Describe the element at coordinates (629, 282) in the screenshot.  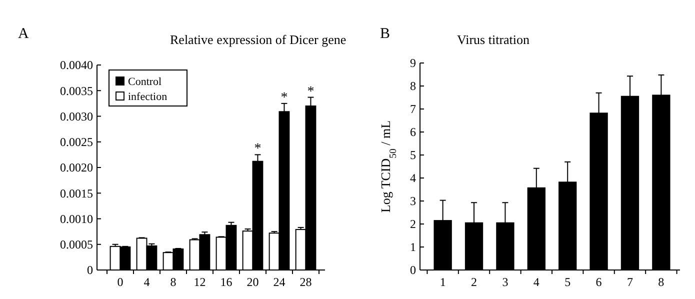
I see `x-tick-label: 7` at that location.